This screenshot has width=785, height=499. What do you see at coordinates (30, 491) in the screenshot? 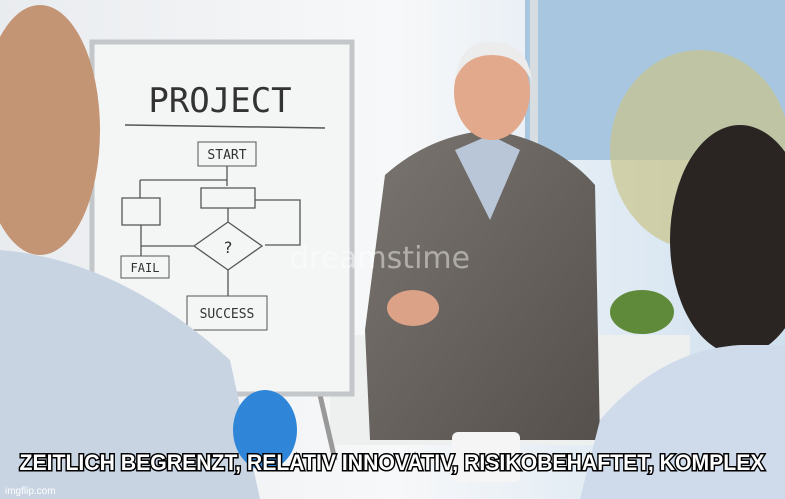
I see `credit: imgflip.com` at bounding box center [30, 491].